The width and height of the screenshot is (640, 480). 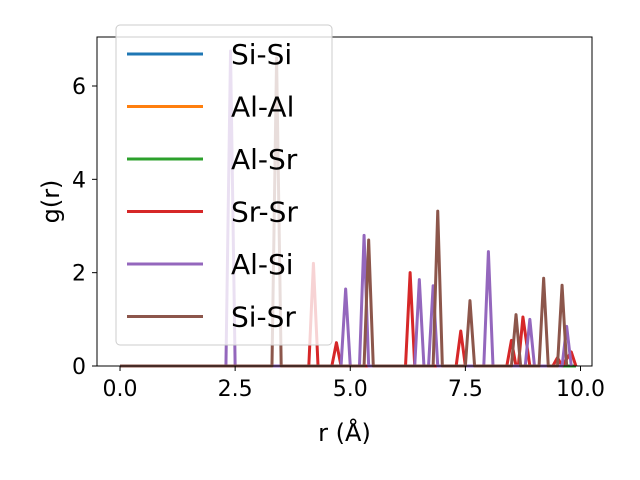 What do you see at coordinates (84, 227) in the screenshot?
I see `y-axis-ticks: 0 2 4 6` at bounding box center [84, 227].